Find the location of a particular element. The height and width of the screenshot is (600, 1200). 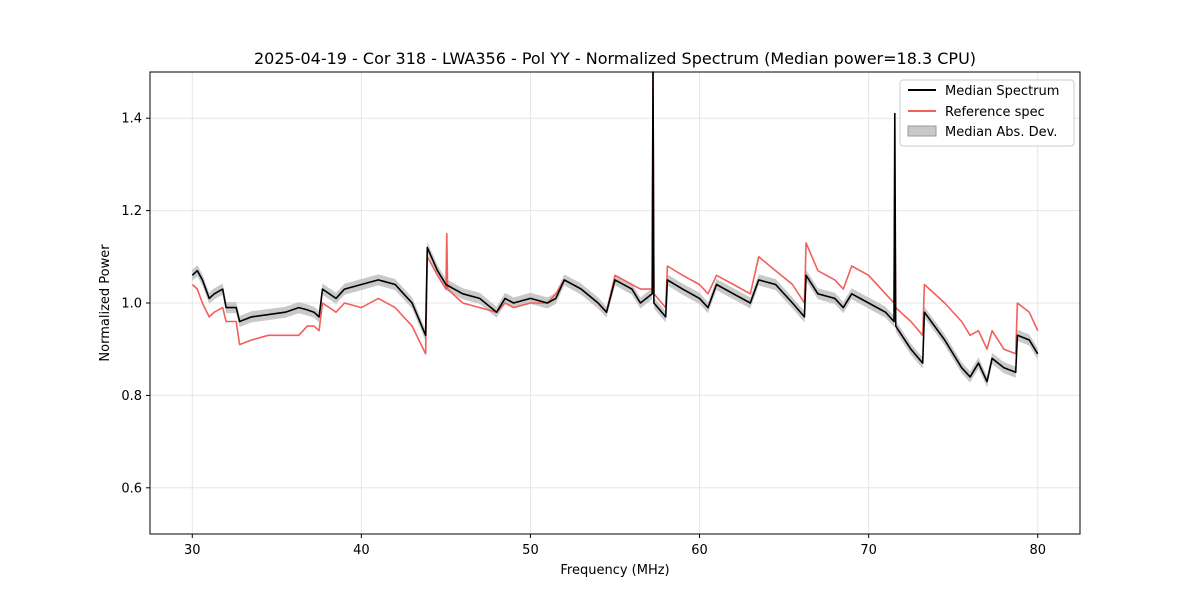

y-tick-label: 0.8 is located at coordinates (131, 396).